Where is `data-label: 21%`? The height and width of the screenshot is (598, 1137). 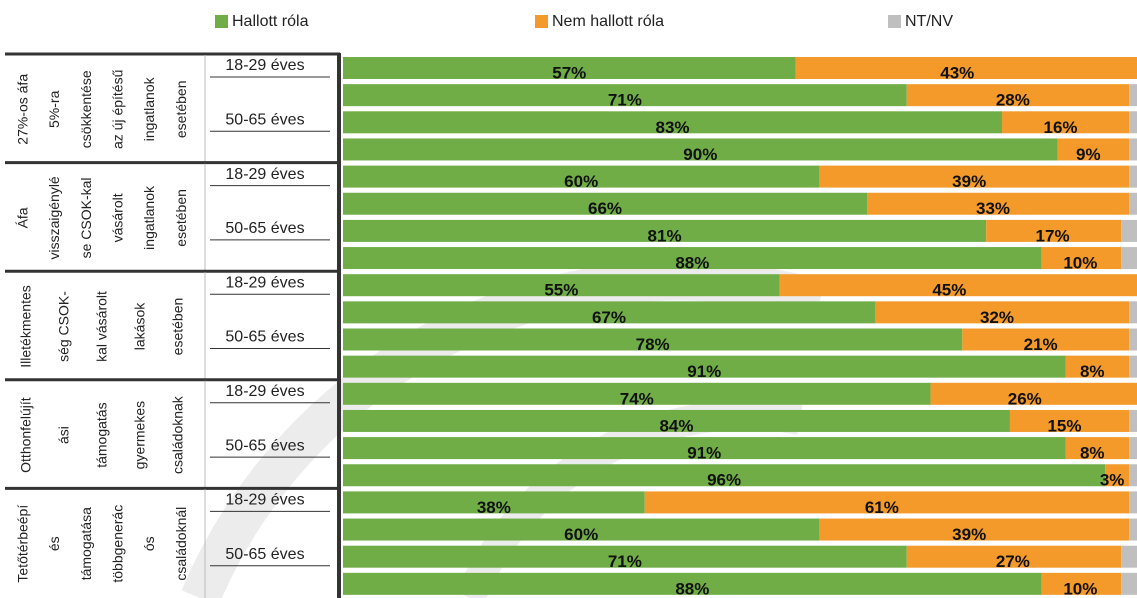
data-label: 21% is located at coordinates (1041, 344).